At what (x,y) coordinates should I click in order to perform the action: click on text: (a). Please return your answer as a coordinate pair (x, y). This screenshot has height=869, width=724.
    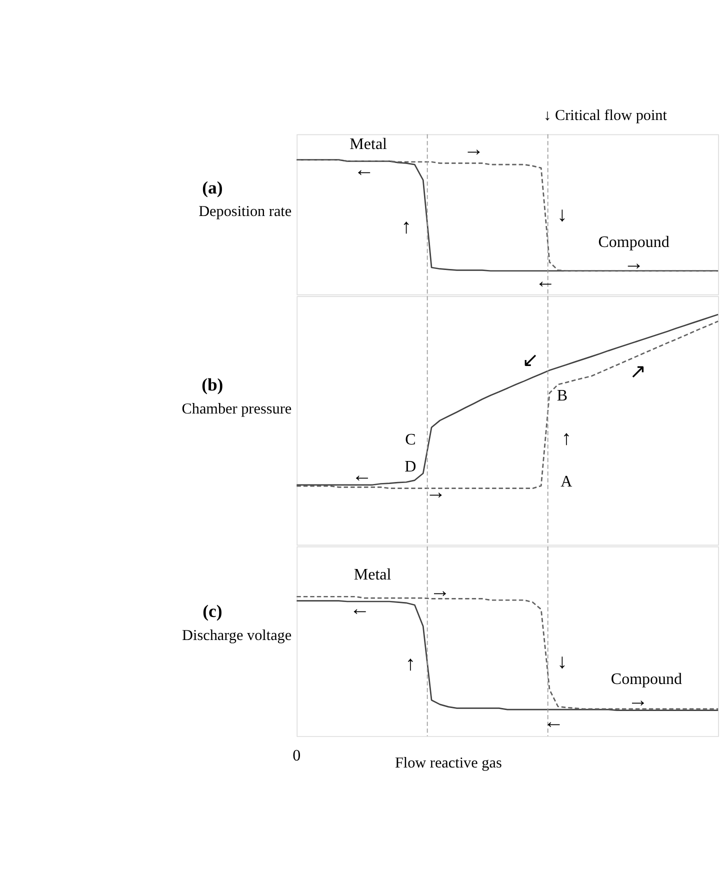
    Looking at the image, I should click on (212, 187).